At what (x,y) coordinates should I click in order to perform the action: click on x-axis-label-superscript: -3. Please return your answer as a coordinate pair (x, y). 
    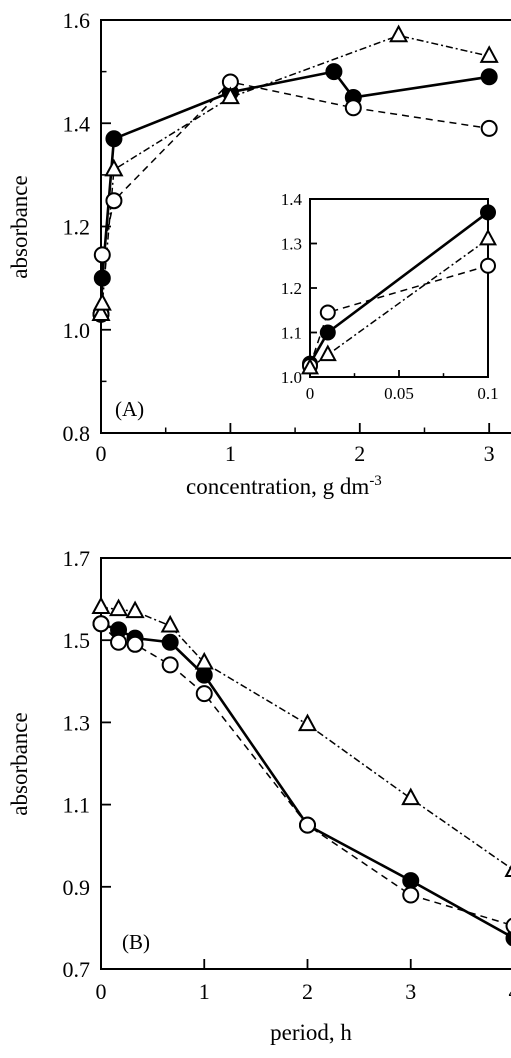
    Looking at the image, I should click on (375, 481).